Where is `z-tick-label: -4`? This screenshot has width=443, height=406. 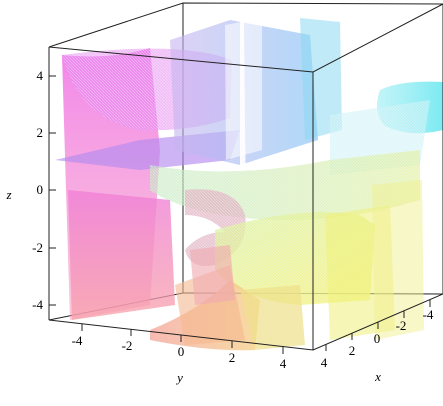 z-tick-label: -4 is located at coordinates (37, 304).